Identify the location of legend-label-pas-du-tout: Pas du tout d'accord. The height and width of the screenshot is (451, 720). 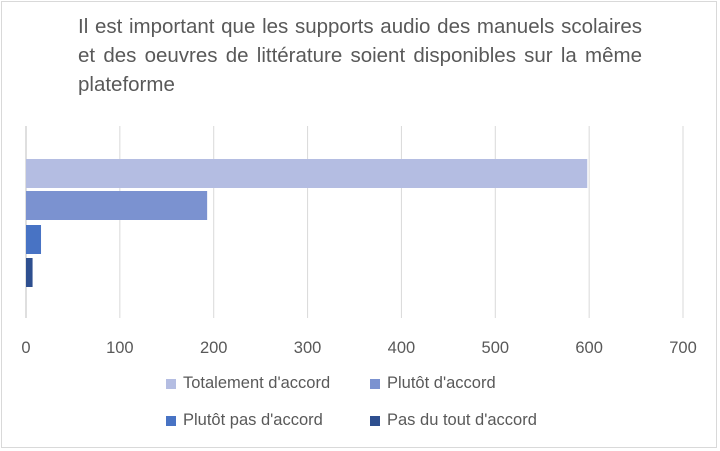
(462, 420).